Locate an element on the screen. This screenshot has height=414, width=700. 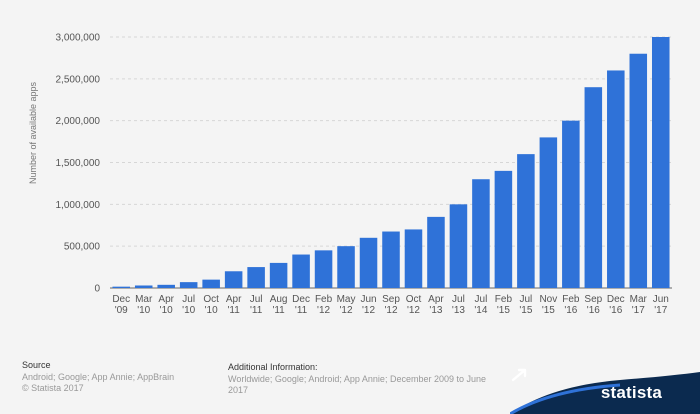
y-tick-label: 0 is located at coordinates (97, 289).